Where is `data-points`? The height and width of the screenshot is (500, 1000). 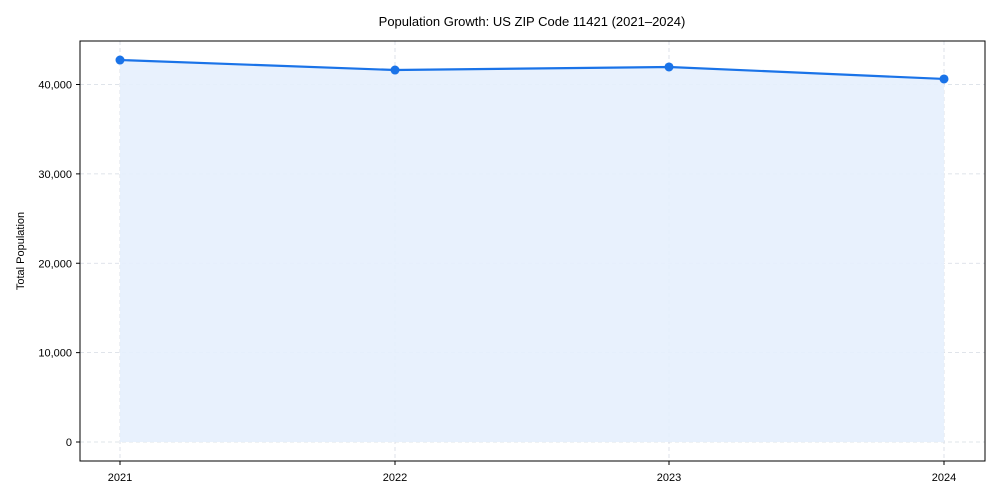 data-points is located at coordinates (532, 69).